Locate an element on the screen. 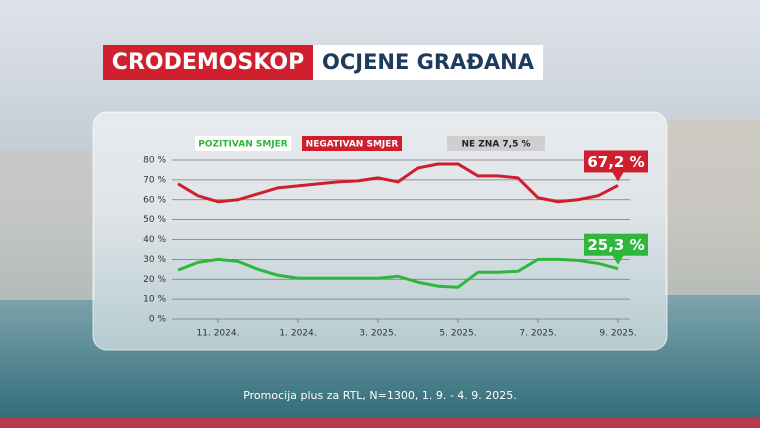 The height and width of the screenshot is (432, 760). x-tick-label: 5. 2025. is located at coordinates (457, 334).